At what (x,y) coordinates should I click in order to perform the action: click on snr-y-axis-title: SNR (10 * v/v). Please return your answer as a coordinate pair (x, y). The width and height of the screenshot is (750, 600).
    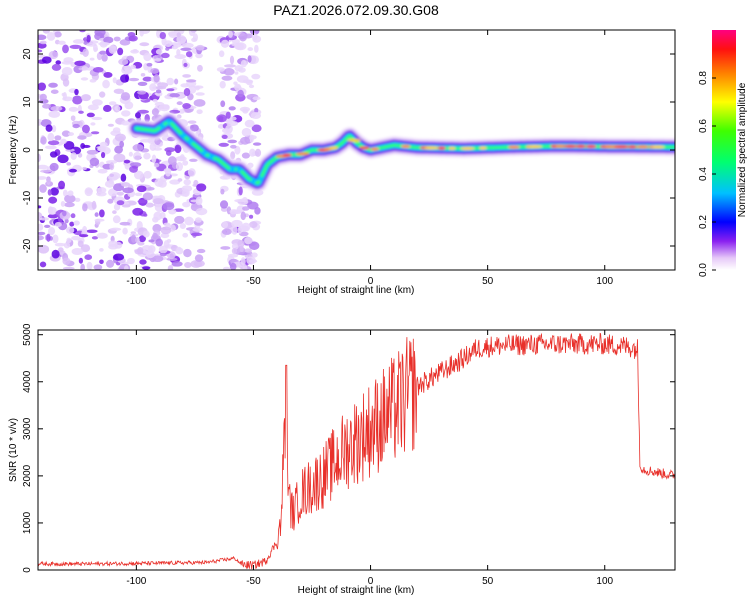
    Looking at the image, I should click on (13, 450).